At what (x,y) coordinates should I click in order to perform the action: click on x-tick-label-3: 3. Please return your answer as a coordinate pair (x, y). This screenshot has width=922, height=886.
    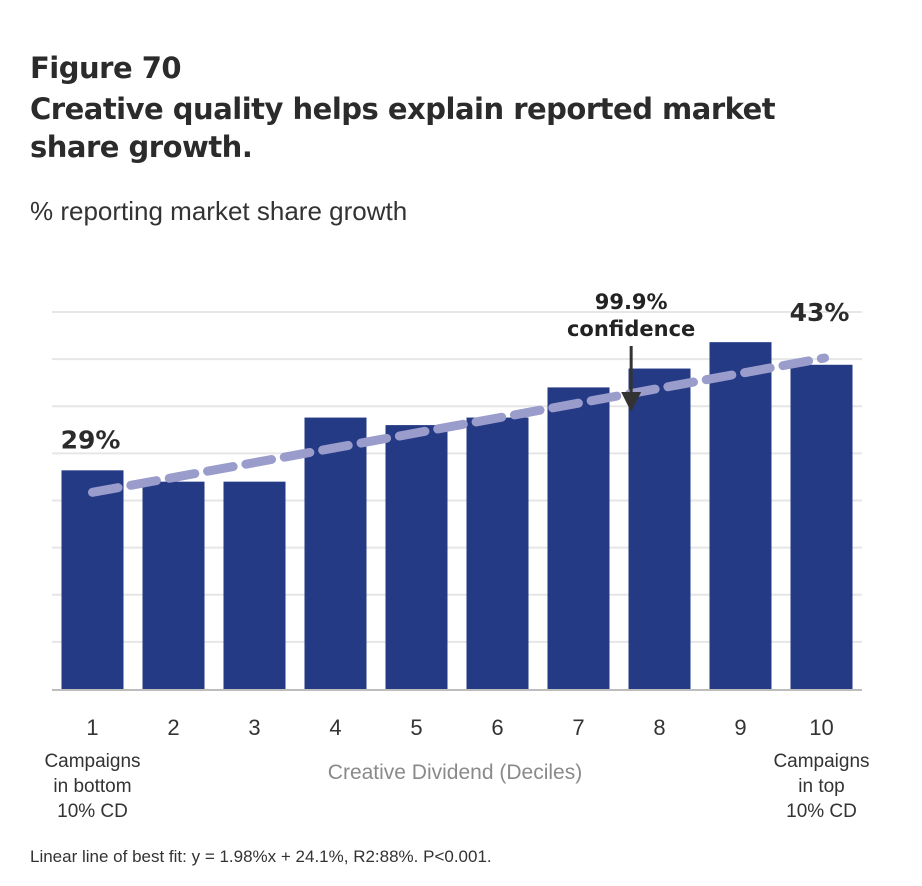
    Looking at the image, I should click on (254, 727).